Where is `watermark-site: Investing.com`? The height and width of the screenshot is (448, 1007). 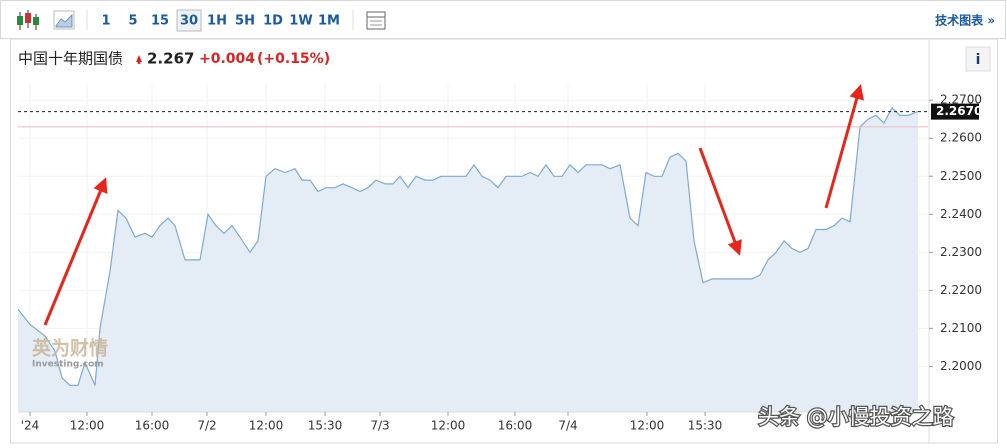
watermark-site: Investing.com is located at coordinates (68, 365).